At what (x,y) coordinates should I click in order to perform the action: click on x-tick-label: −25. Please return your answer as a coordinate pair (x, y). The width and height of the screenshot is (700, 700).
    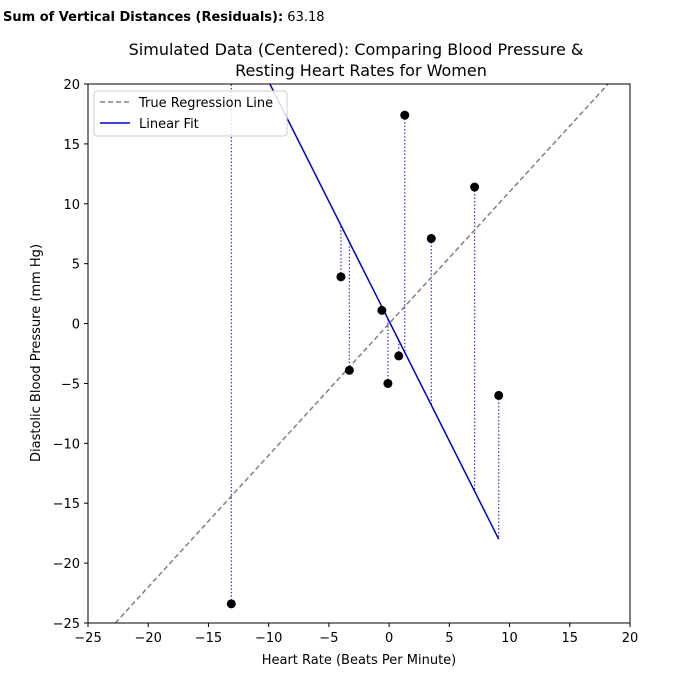
    Looking at the image, I should click on (87, 638).